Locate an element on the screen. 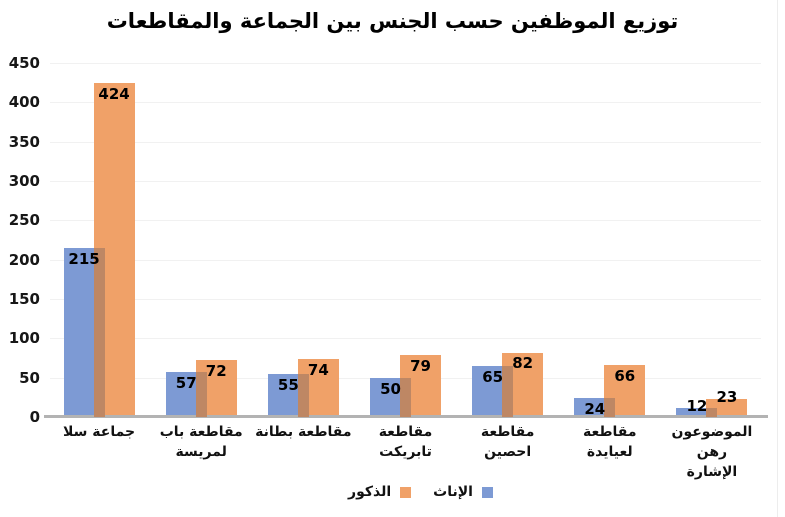  x-axis-label: مقاطعة بطانة is located at coordinates (303, 432).